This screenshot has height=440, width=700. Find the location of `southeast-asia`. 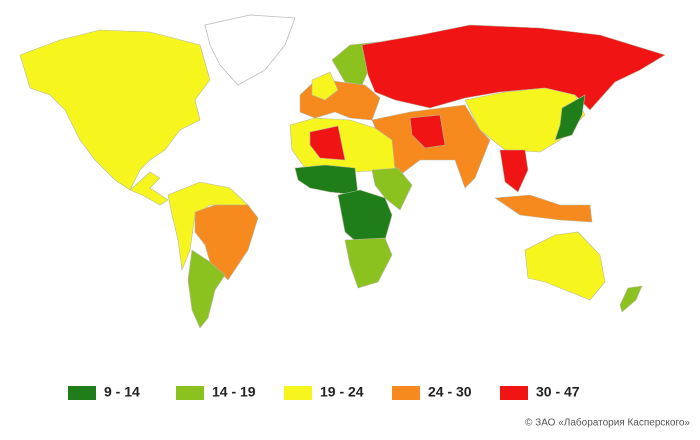

southeast-asia is located at coordinates (514, 171).